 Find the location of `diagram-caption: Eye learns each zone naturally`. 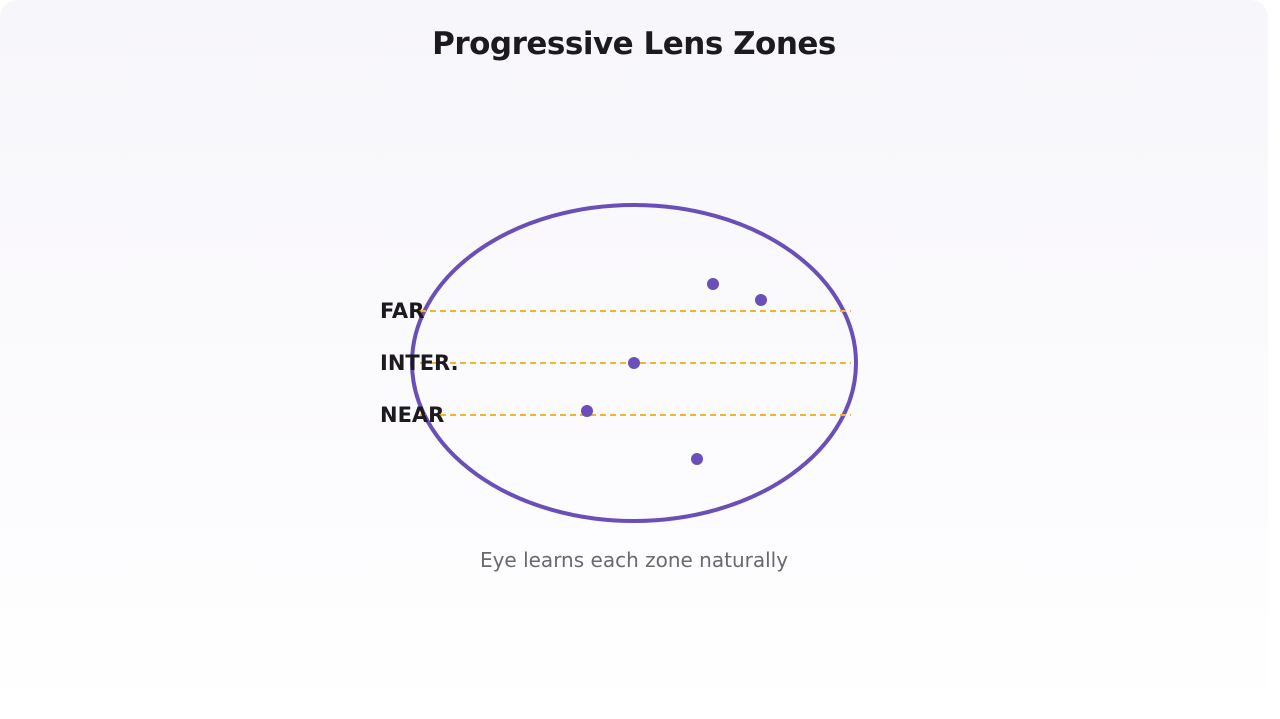

diagram-caption: Eye learns each zone naturally is located at coordinates (634, 560).